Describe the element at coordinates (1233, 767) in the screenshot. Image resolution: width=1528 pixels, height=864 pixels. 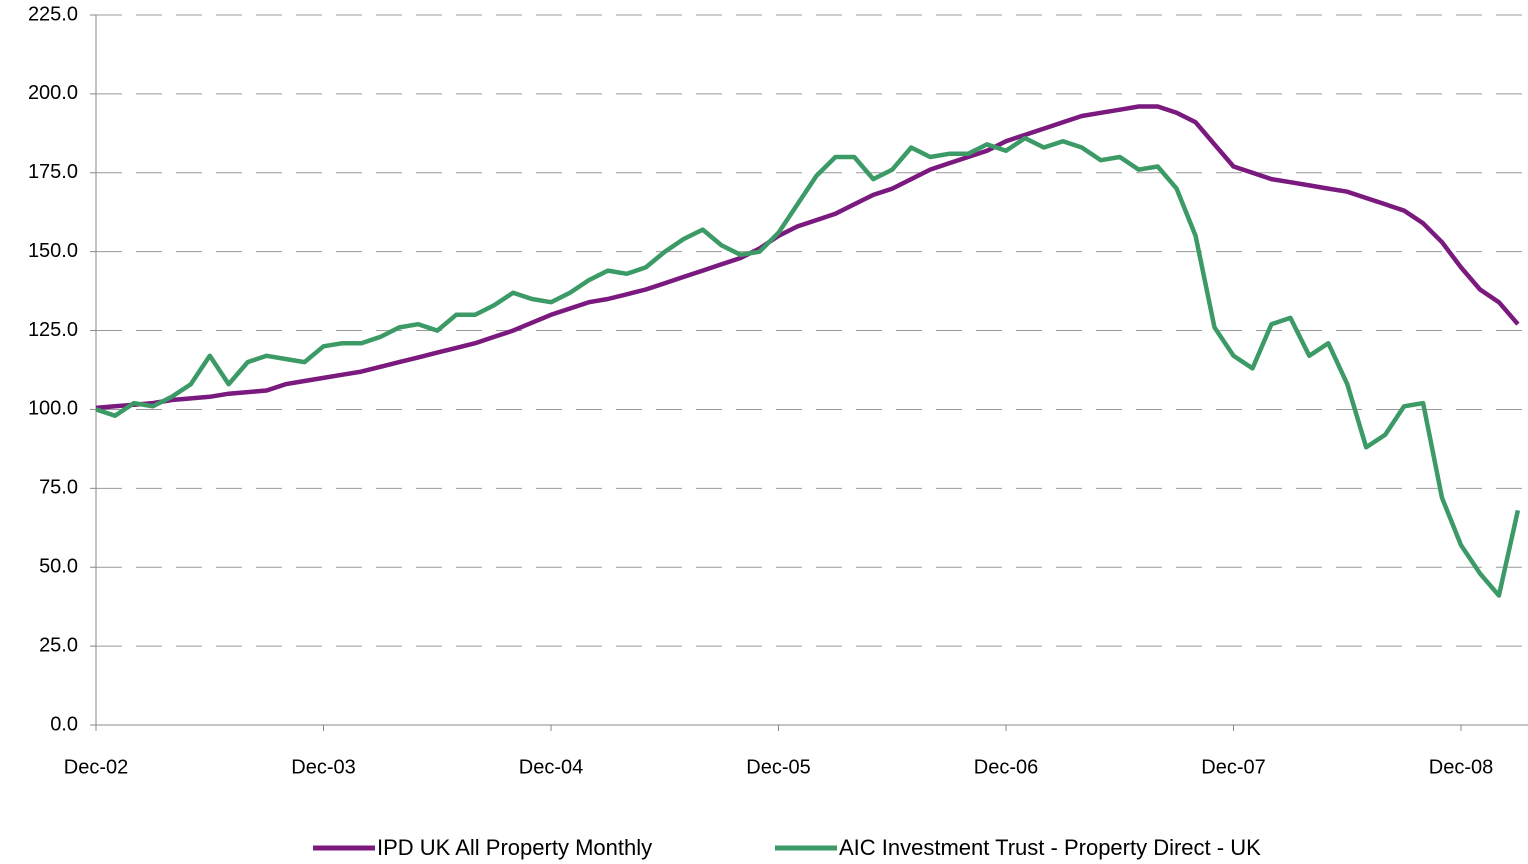
I see `x-tick-label: Dec-07` at that location.